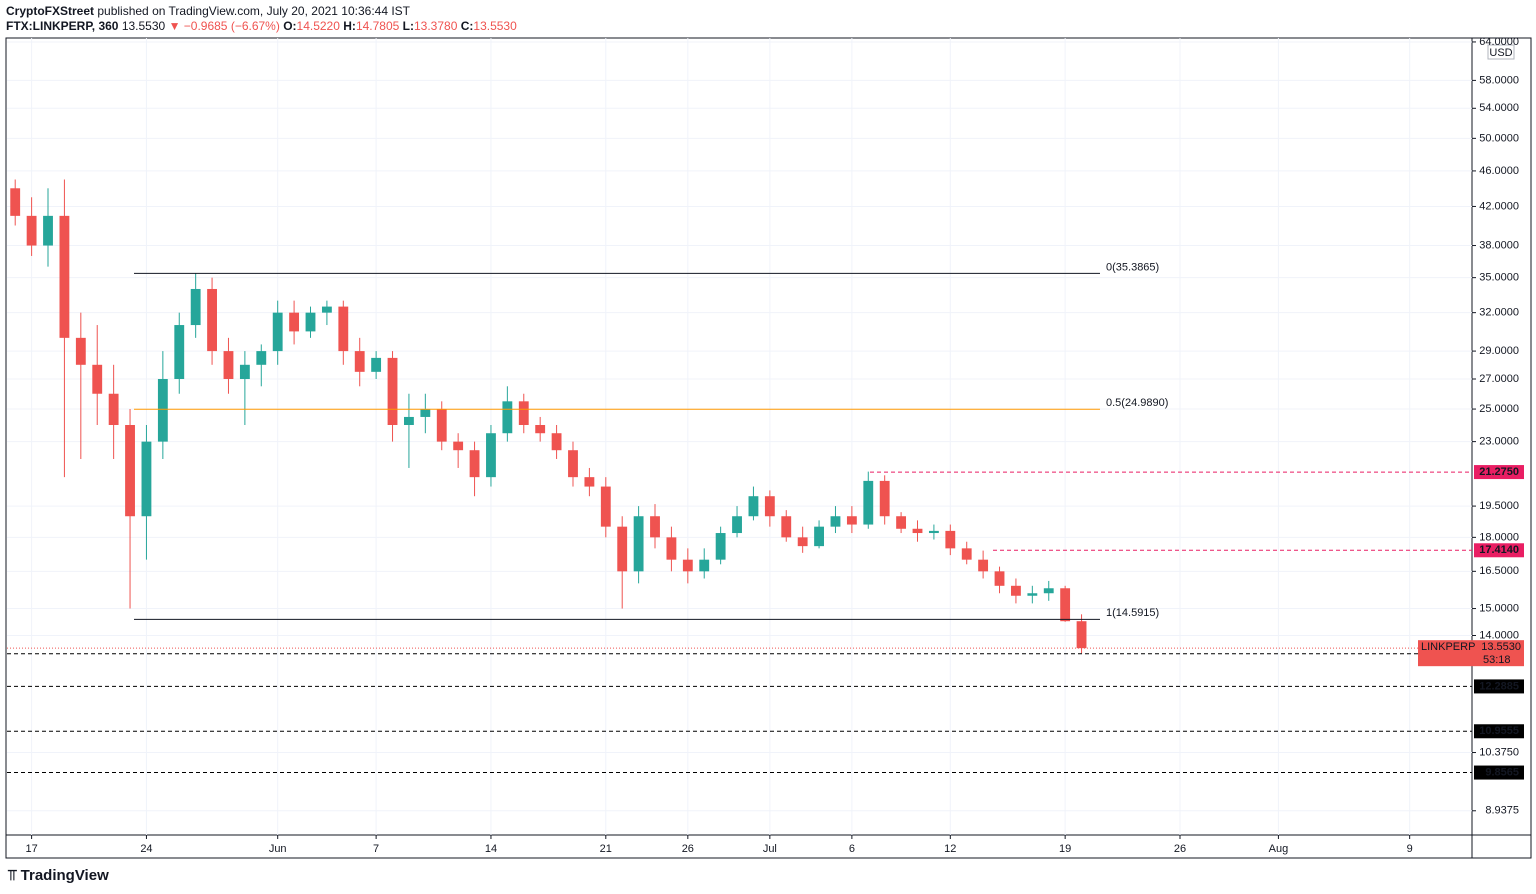 The width and height of the screenshot is (1536, 894). Describe the element at coordinates (290, 26) in the screenshot. I see `ohlc-key: O:` at that location.